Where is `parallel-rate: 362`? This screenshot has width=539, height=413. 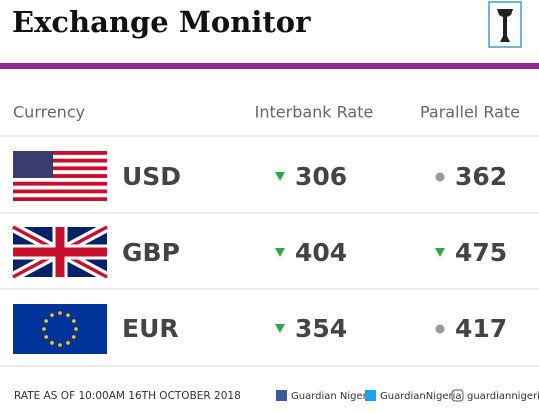
parallel-rate: 362 is located at coordinates (481, 176).